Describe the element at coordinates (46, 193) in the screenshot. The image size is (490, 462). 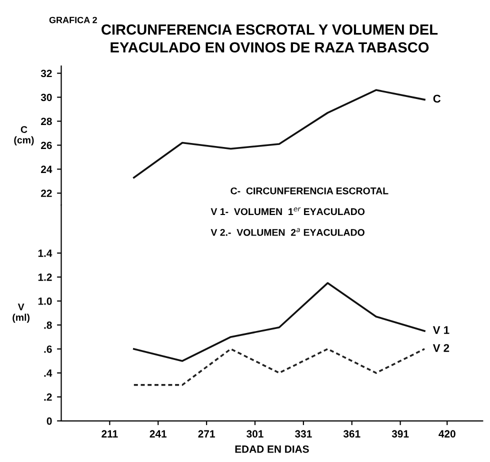
I see `y-tick-label: 22` at that location.